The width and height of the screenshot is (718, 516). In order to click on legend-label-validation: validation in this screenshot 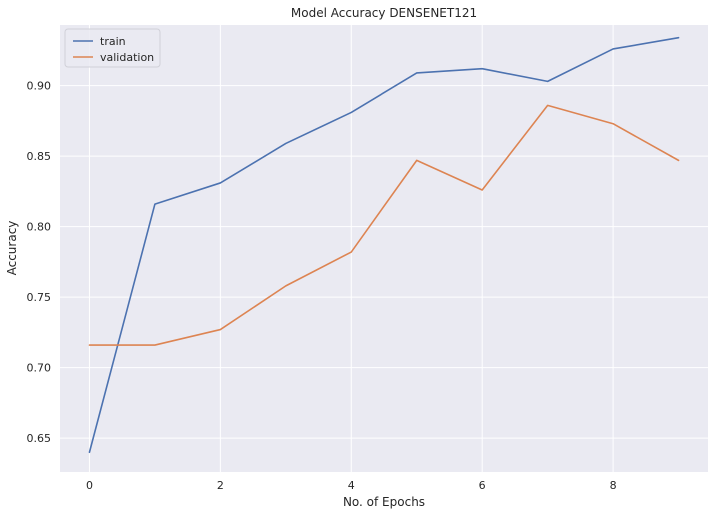, I will do `click(127, 57)`.